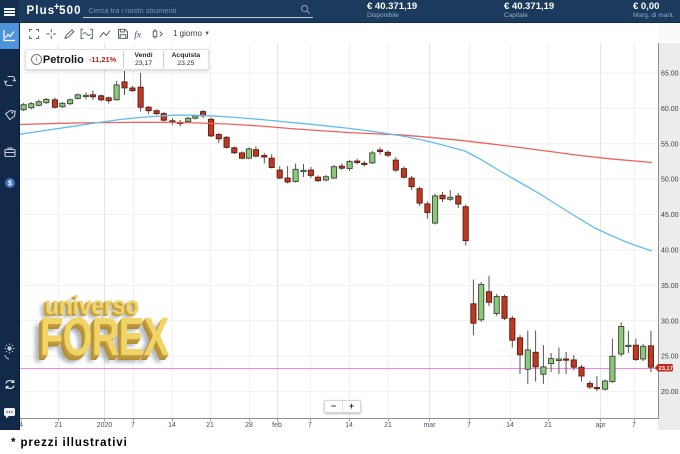 The image size is (680, 454). What do you see at coordinates (670, 321) in the screenshot?
I see `svg-text: 30.00` at bounding box center [670, 321].